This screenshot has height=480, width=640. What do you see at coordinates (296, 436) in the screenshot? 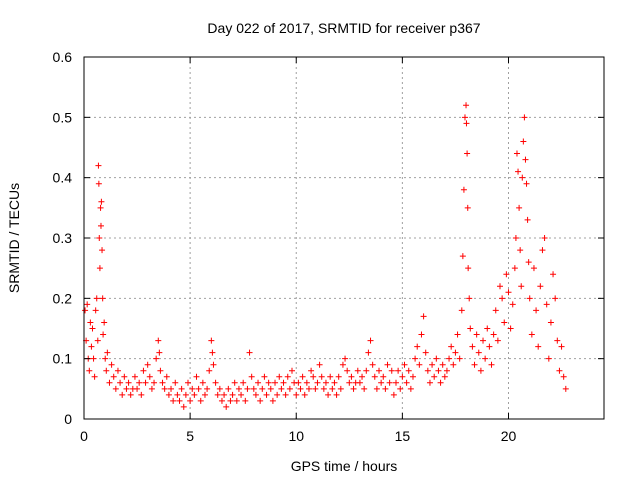
I see `x-tick-label: 10` at bounding box center [296, 436].